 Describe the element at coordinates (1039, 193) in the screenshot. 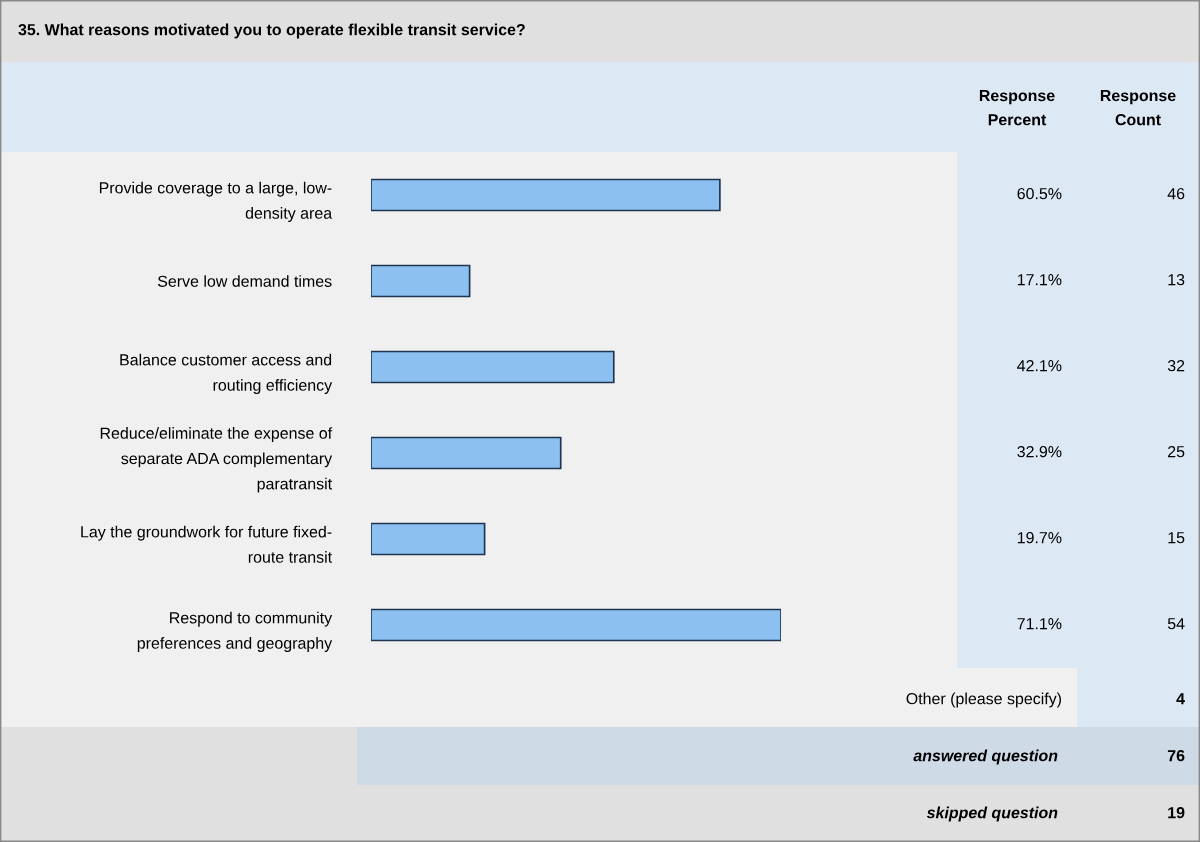

I see `data-label: 60.5%` at that location.